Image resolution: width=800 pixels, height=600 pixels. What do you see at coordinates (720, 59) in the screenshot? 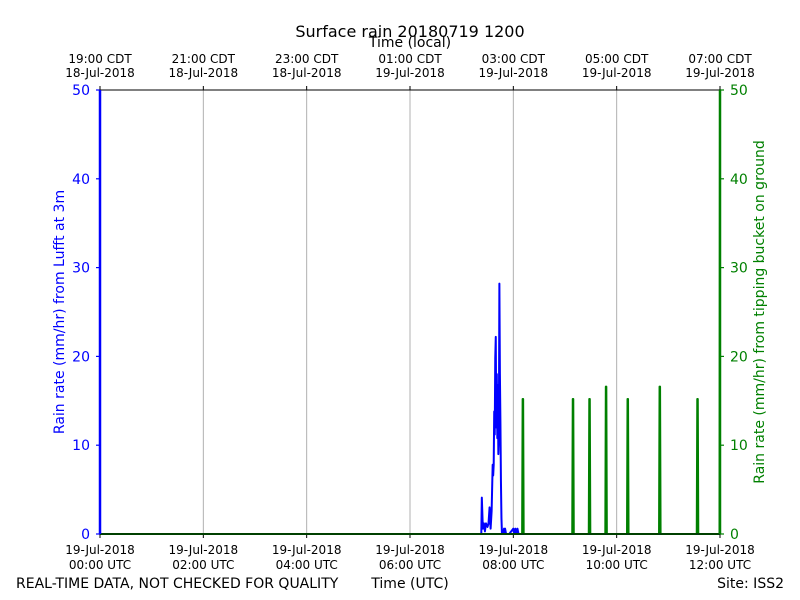
I see `top-tick-label-time: 07:00 CDT` at bounding box center [720, 59].